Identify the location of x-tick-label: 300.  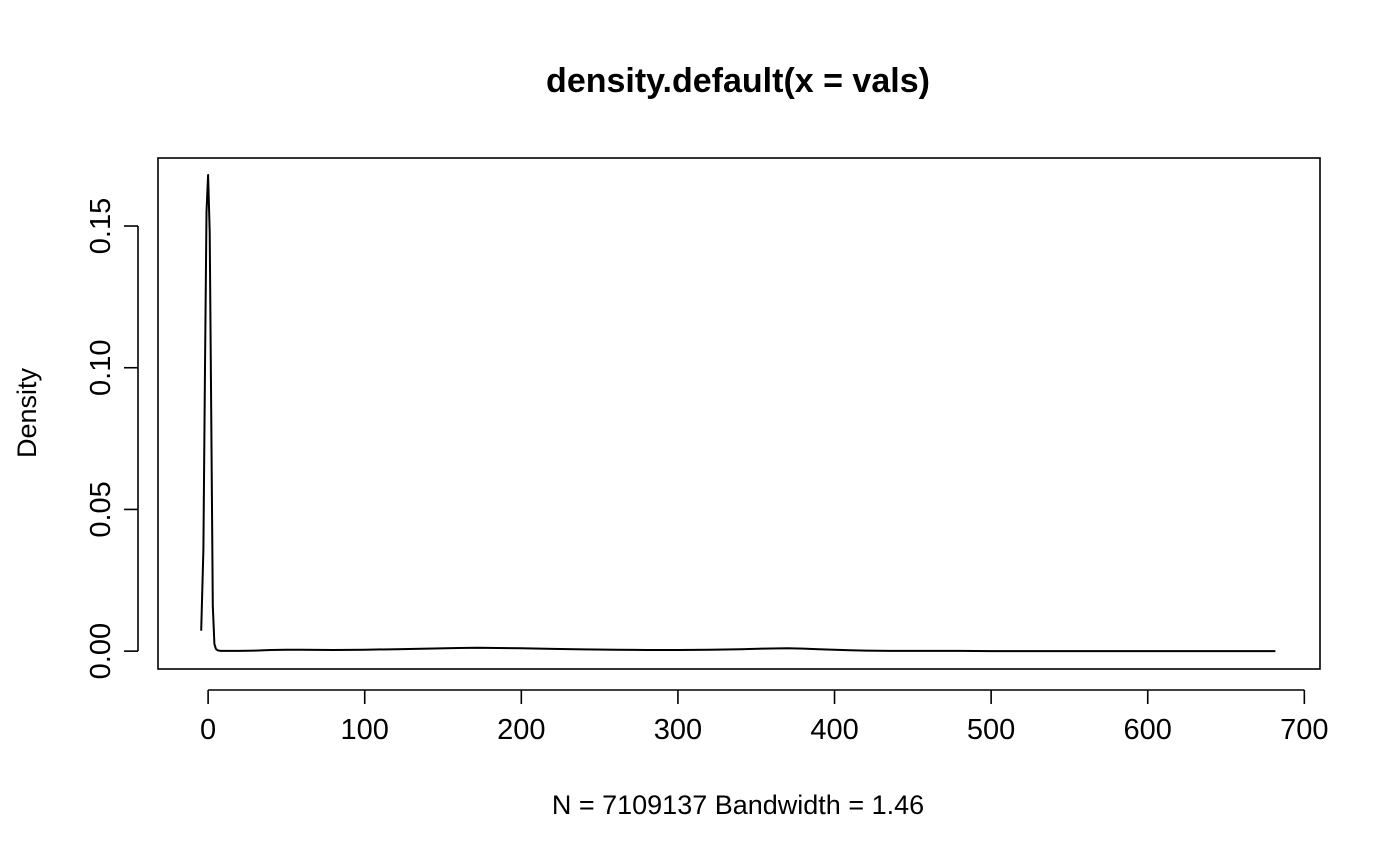
(678, 730).